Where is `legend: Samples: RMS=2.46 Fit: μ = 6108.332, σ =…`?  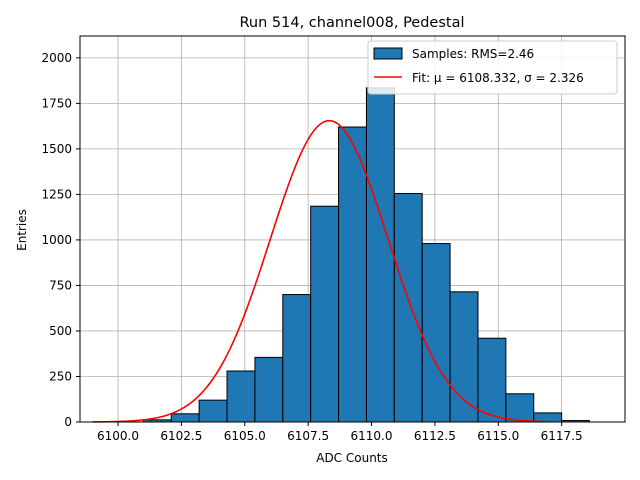 legend: Samples: RMS=2.46 Fit: μ = 6108.332, σ =… is located at coordinates (492, 67).